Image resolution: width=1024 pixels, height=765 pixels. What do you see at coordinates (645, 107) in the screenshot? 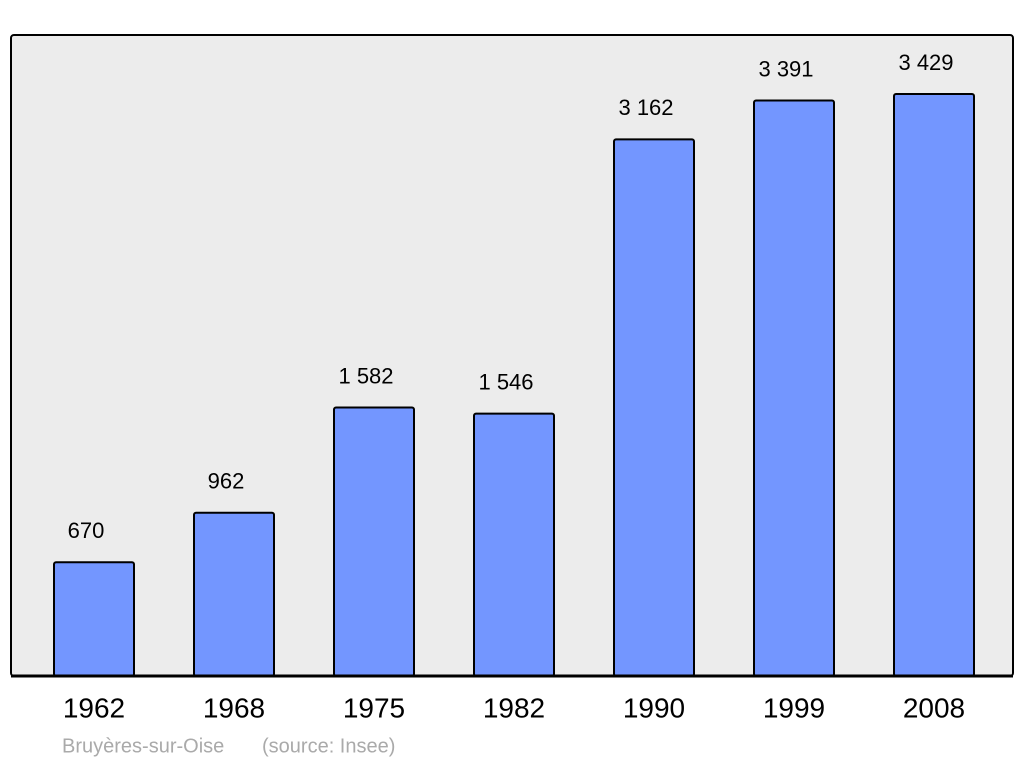
I see `value-label: 3 162` at bounding box center [645, 107].